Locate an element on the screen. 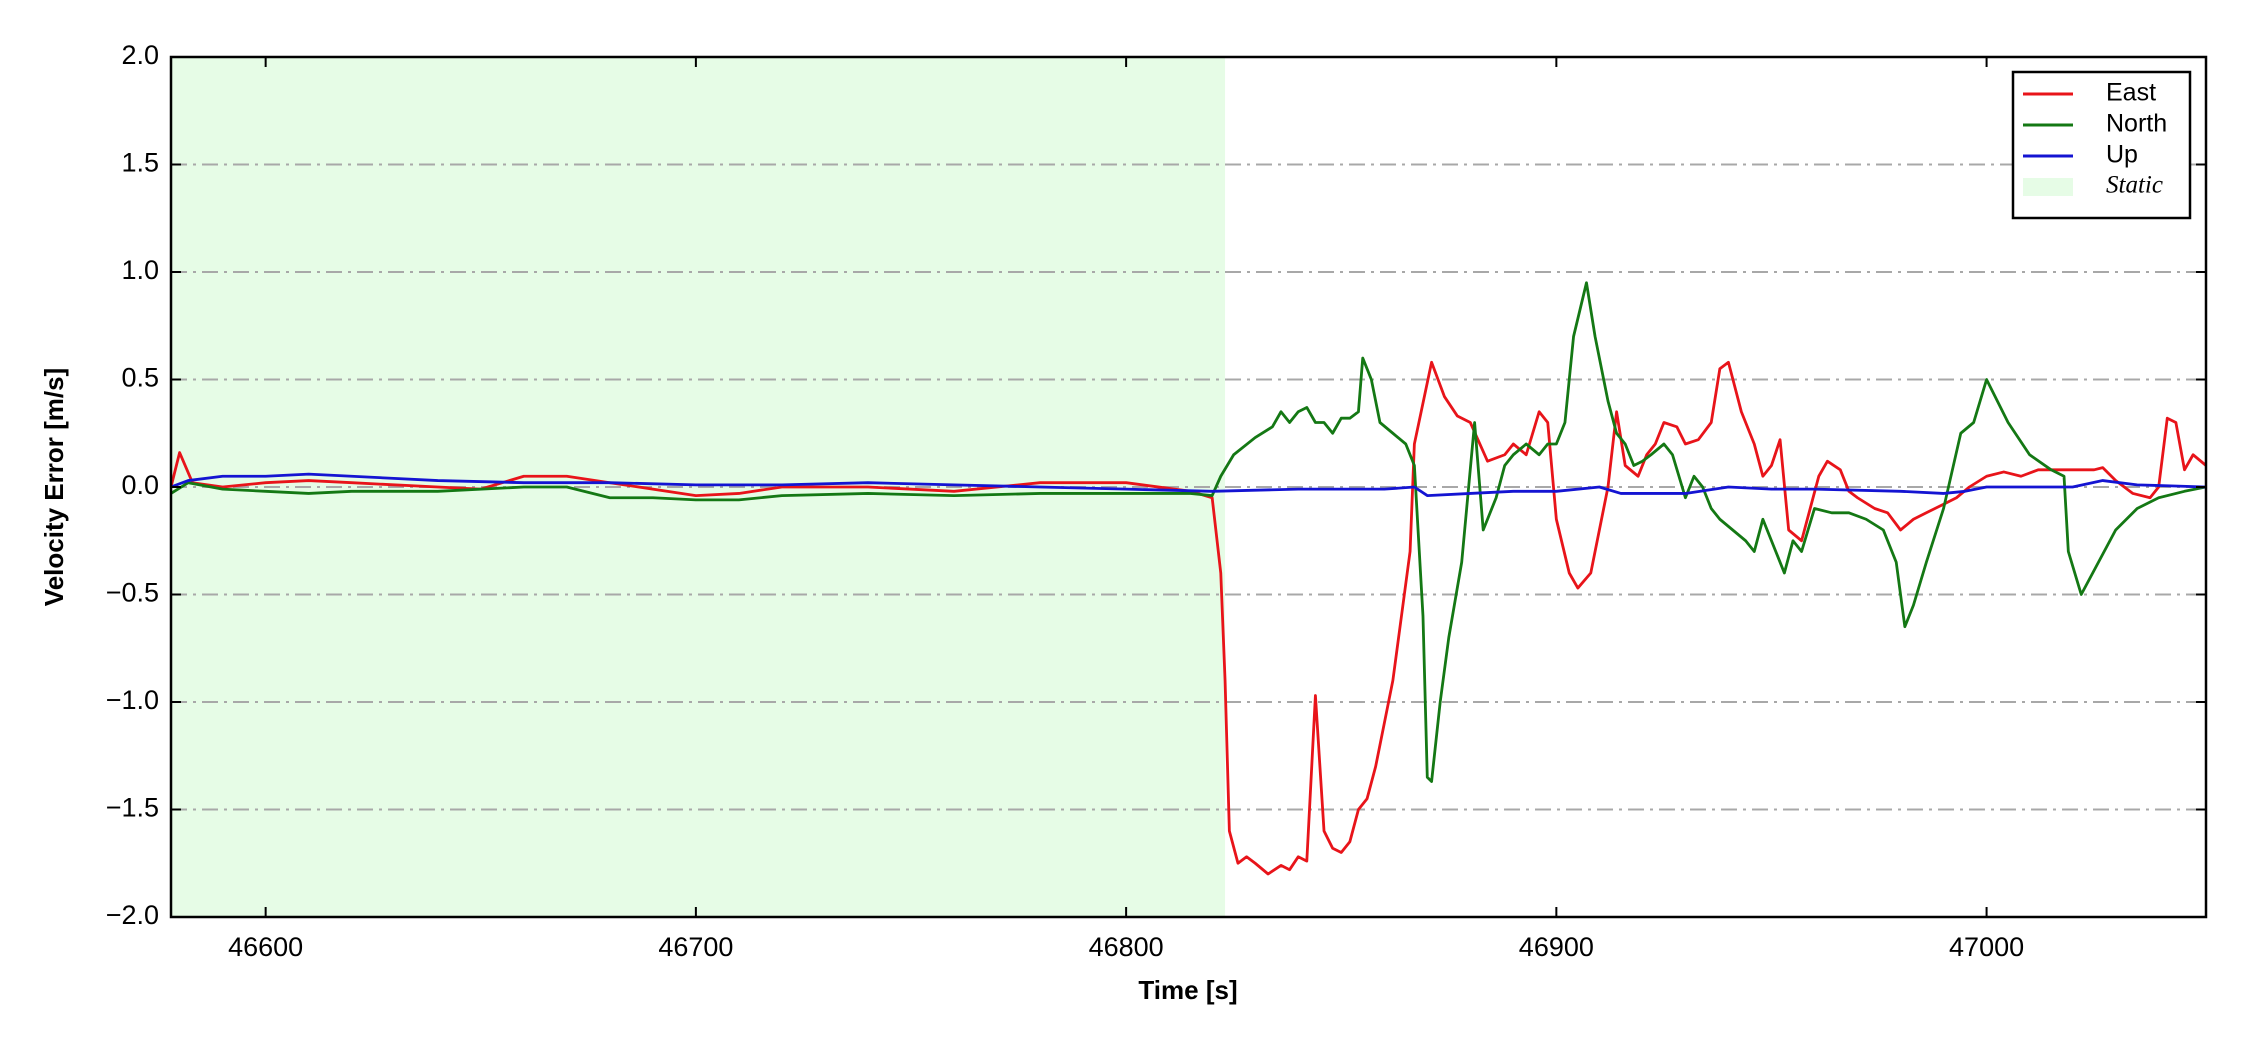 The height and width of the screenshot is (1050, 2250). x-tick-label: 47000 is located at coordinates (1986, 947).